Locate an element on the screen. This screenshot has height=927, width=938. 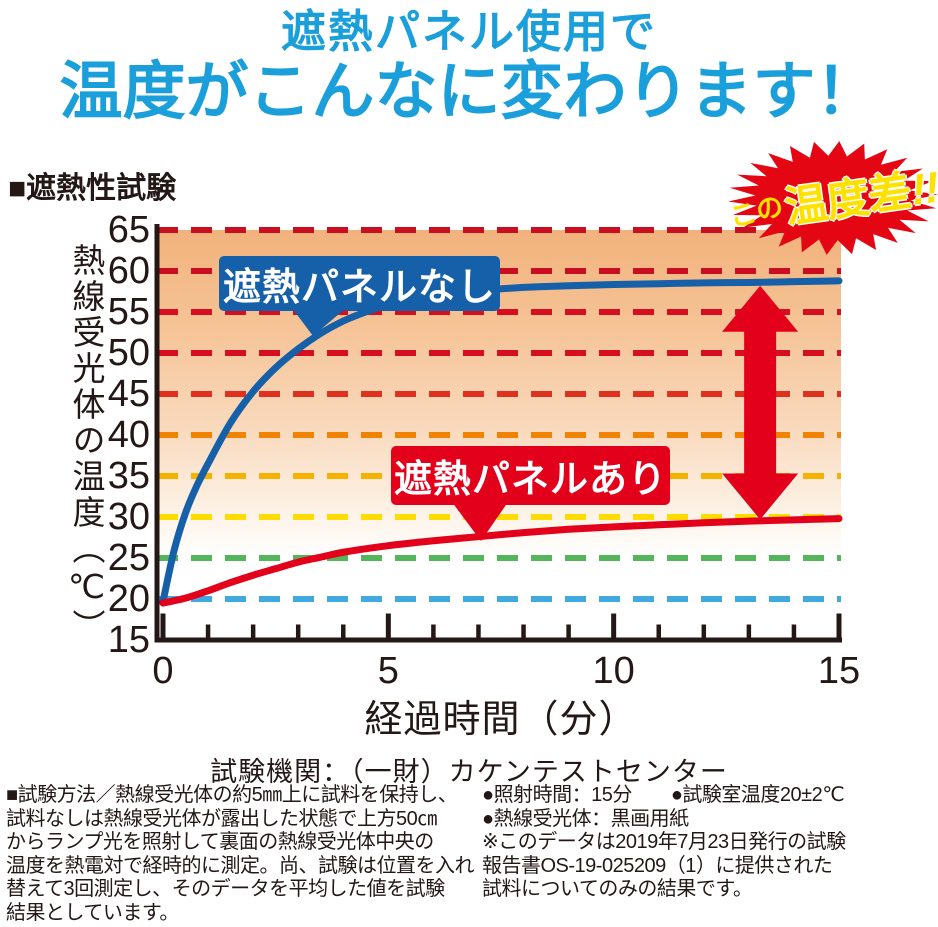
x-tick-label-0: 0 is located at coordinates (163, 671).